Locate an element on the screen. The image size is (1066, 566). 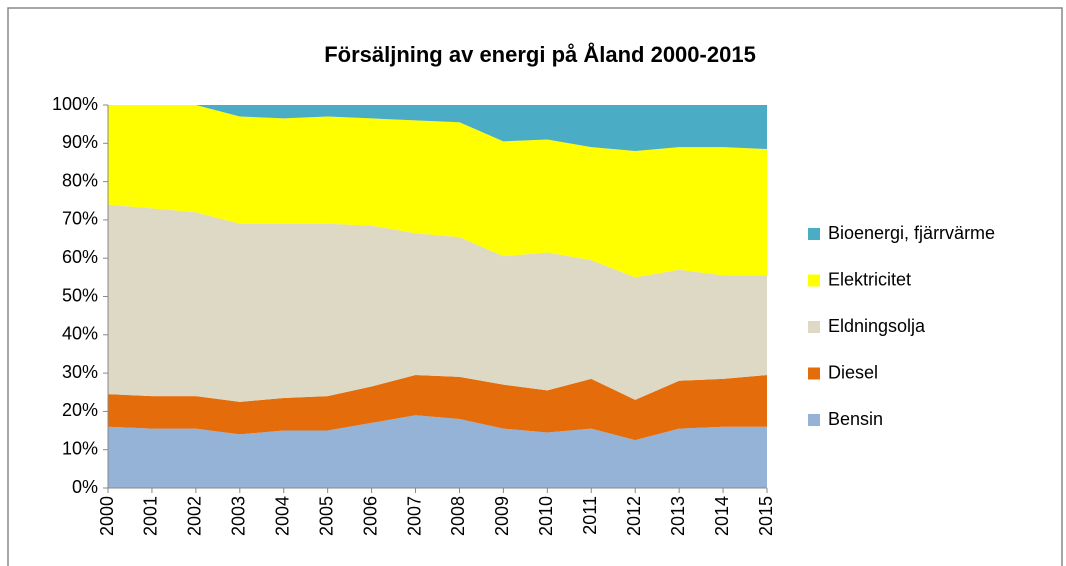
x-tick-label: 2012 is located at coordinates (634, 516).